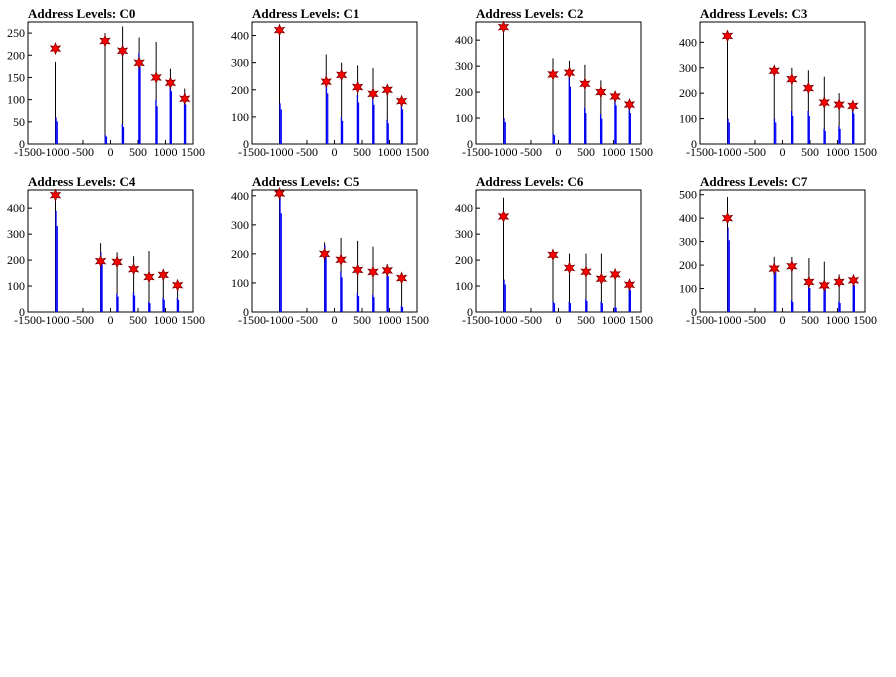 The image size is (896, 677). Describe the element at coordinates (19, 122) in the screenshot. I see `y-tick-label: 50` at that location.